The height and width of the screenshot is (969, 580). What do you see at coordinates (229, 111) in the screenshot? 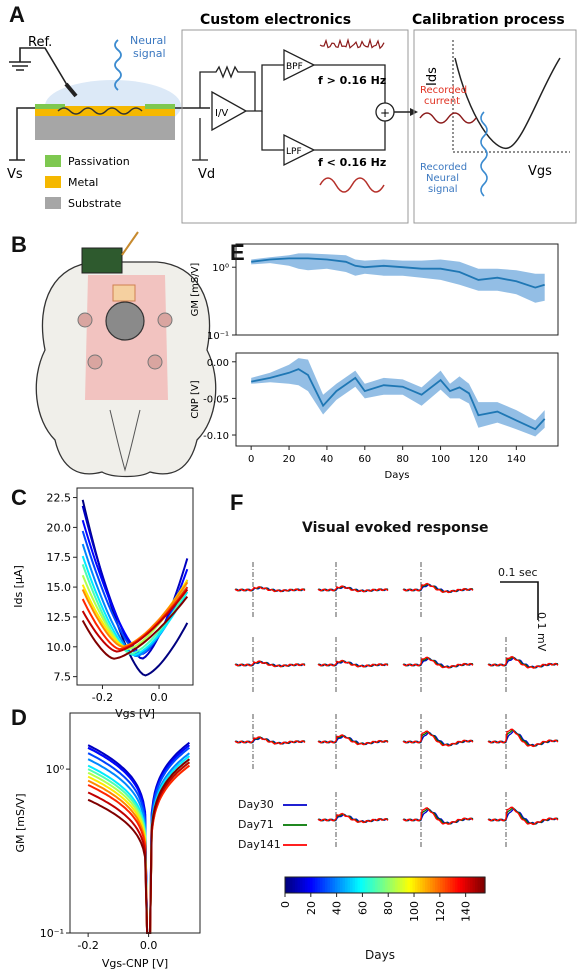
I see `iv-amplifier` at bounding box center [229, 111].